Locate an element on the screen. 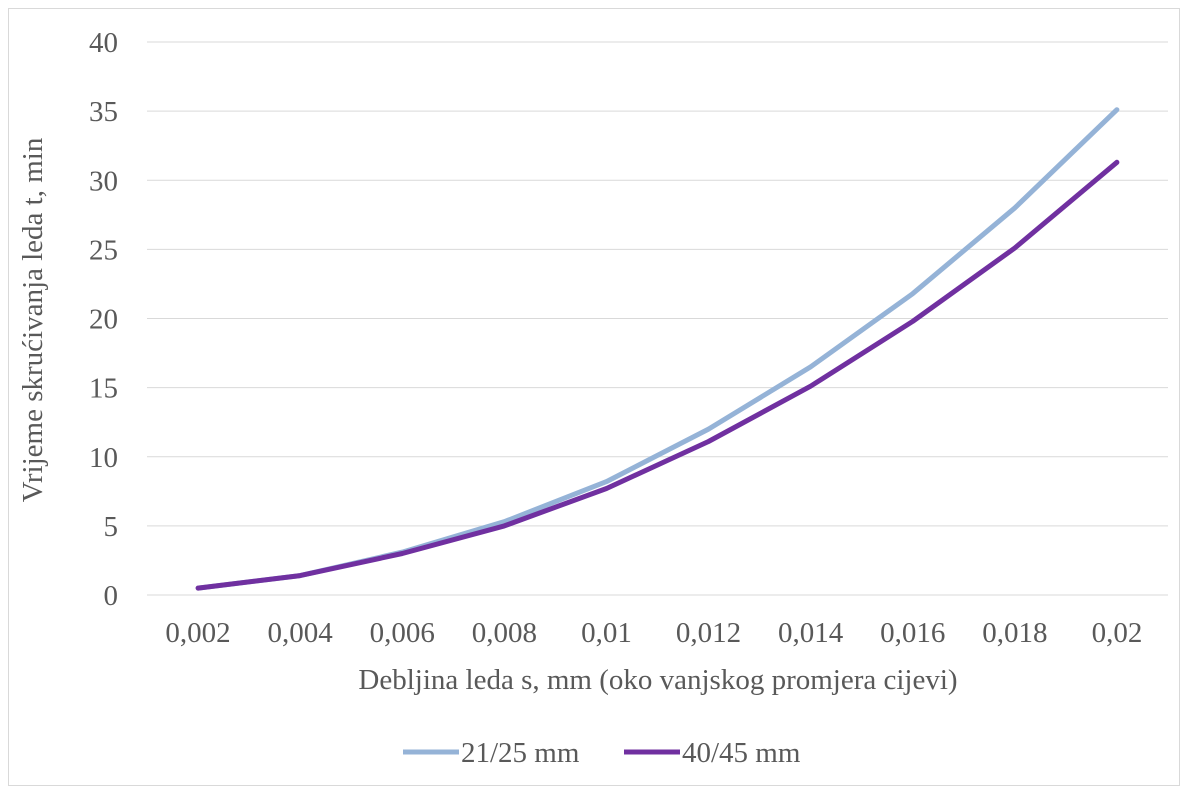  y-tick-label: 25 is located at coordinates (103, 250).